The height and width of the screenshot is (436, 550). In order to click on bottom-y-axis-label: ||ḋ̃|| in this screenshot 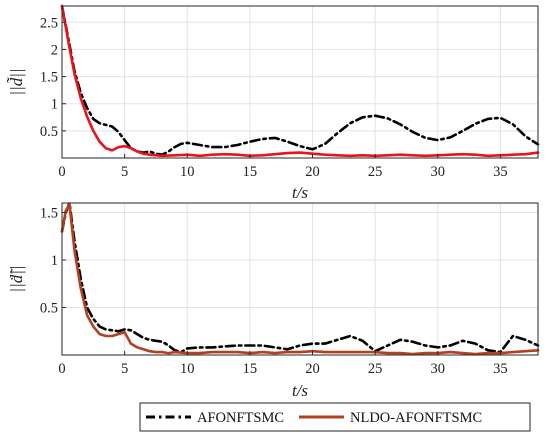, I will do `click(16, 278)`.